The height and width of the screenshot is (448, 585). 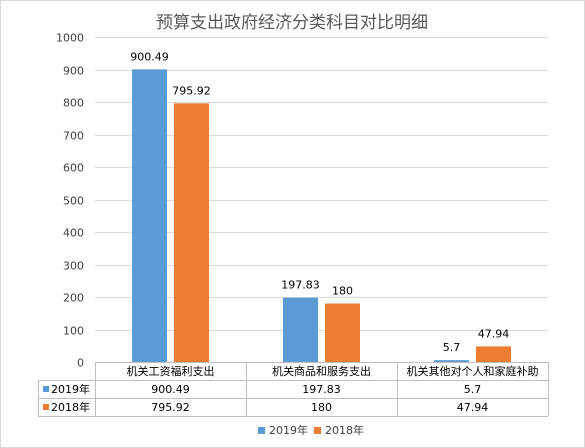 I want to click on category-label: 机关其他对个人和家庭补助, so click(x=473, y=371).